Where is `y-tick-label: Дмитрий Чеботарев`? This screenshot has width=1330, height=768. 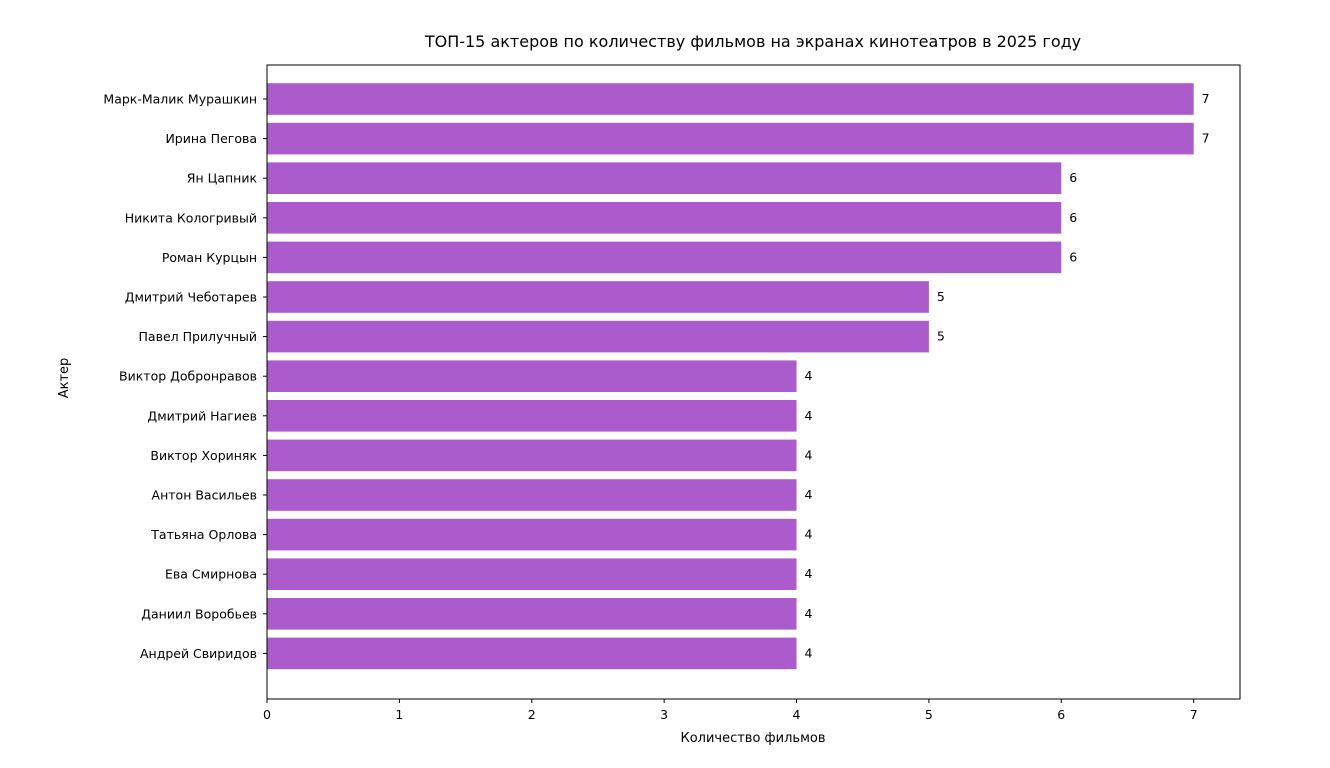
y-tick-label: Дмитрий Чеботарев is located at coordinates (191, 297).